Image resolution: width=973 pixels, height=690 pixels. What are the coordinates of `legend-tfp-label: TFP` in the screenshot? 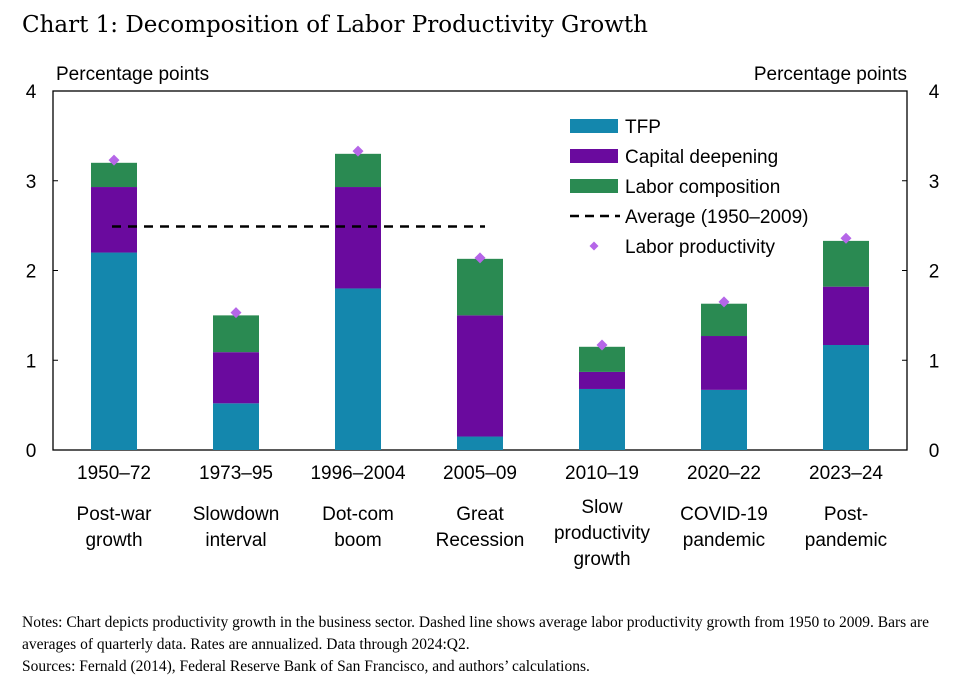 It's located at (643, 127).